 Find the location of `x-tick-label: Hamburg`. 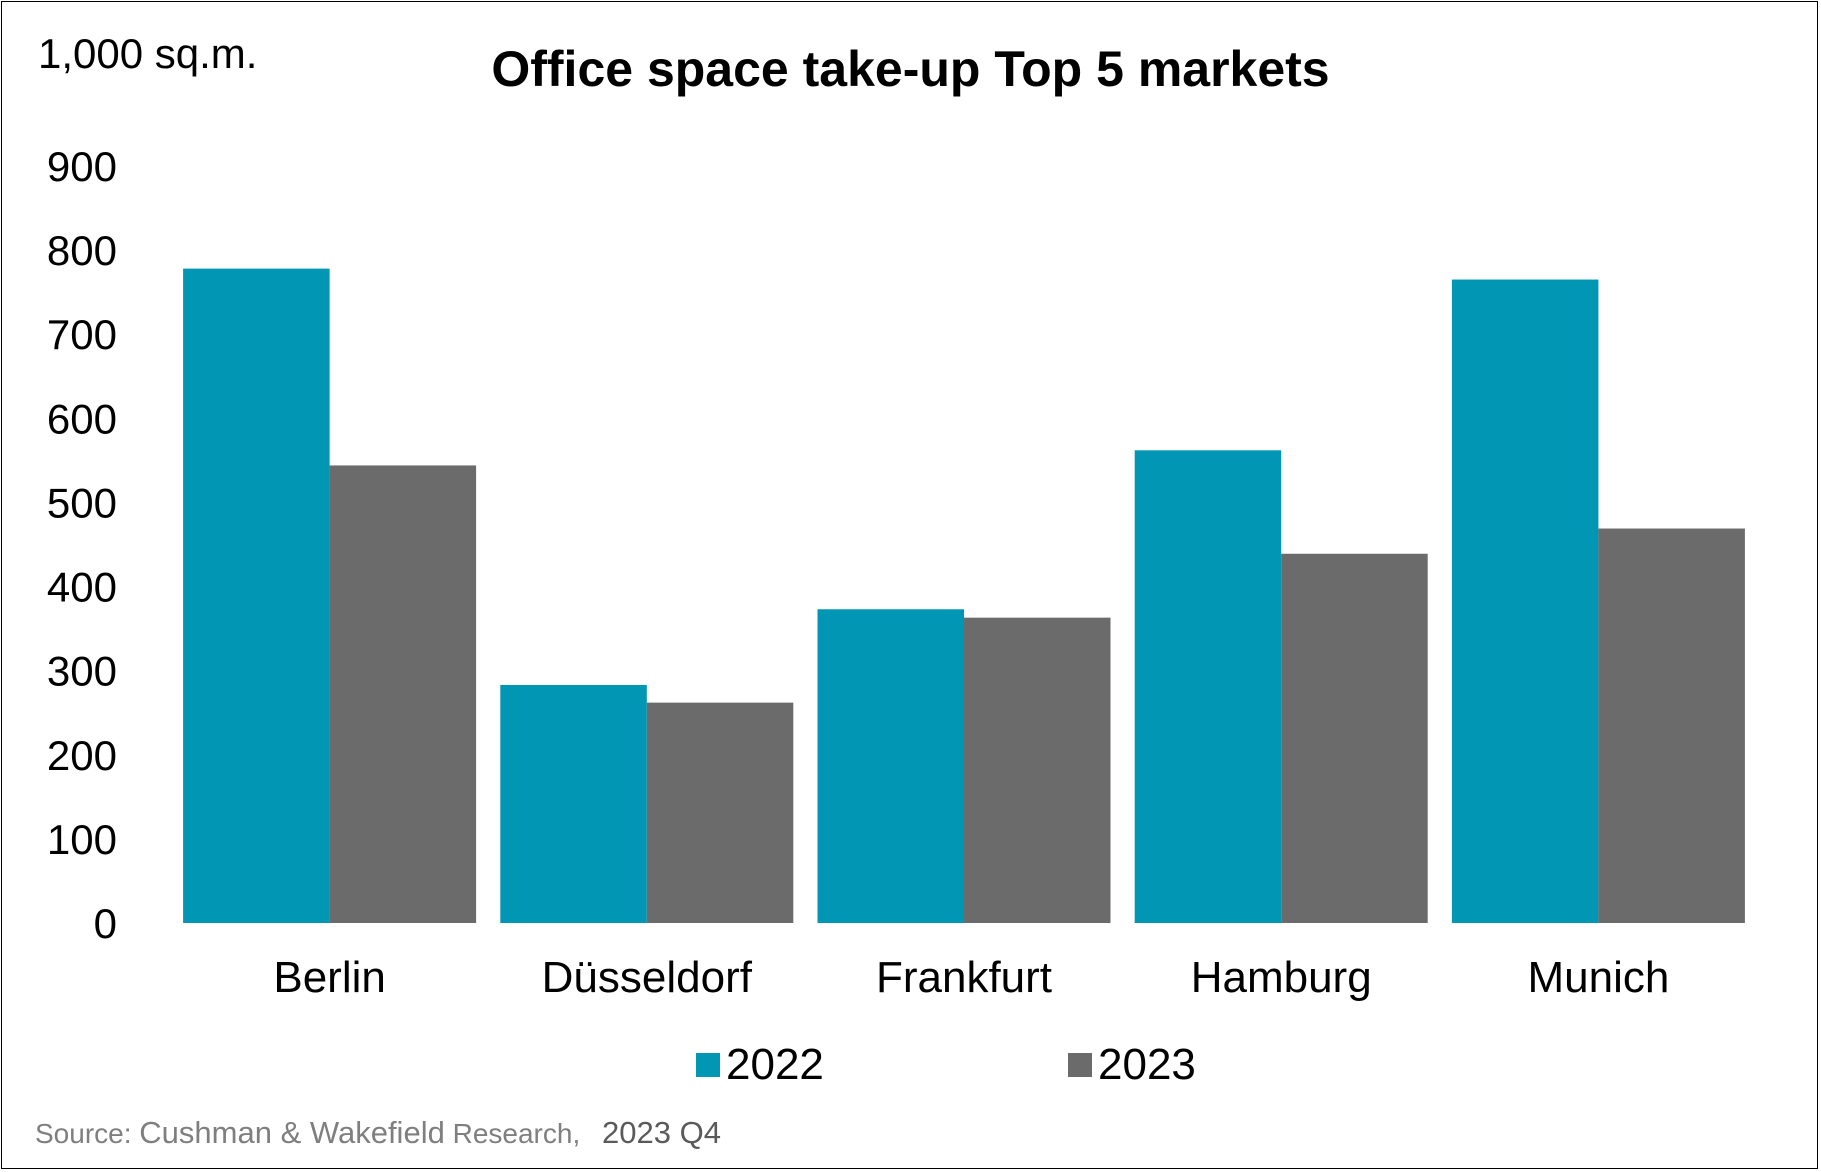

x-tick-label: Hamburg is located at coordinates (1281, 977).